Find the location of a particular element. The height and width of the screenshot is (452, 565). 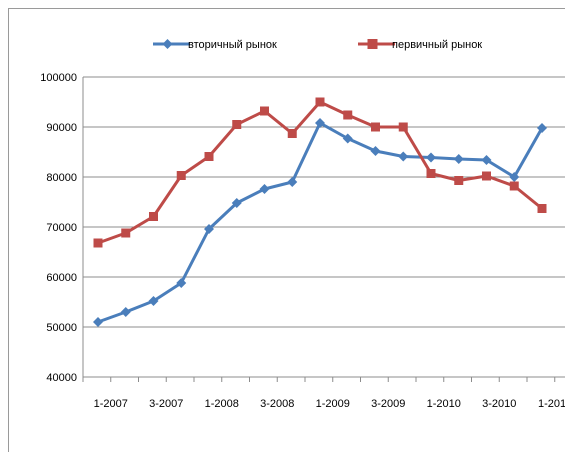

x-tick-label: 3-2010 is located at coordinates (499, 404).